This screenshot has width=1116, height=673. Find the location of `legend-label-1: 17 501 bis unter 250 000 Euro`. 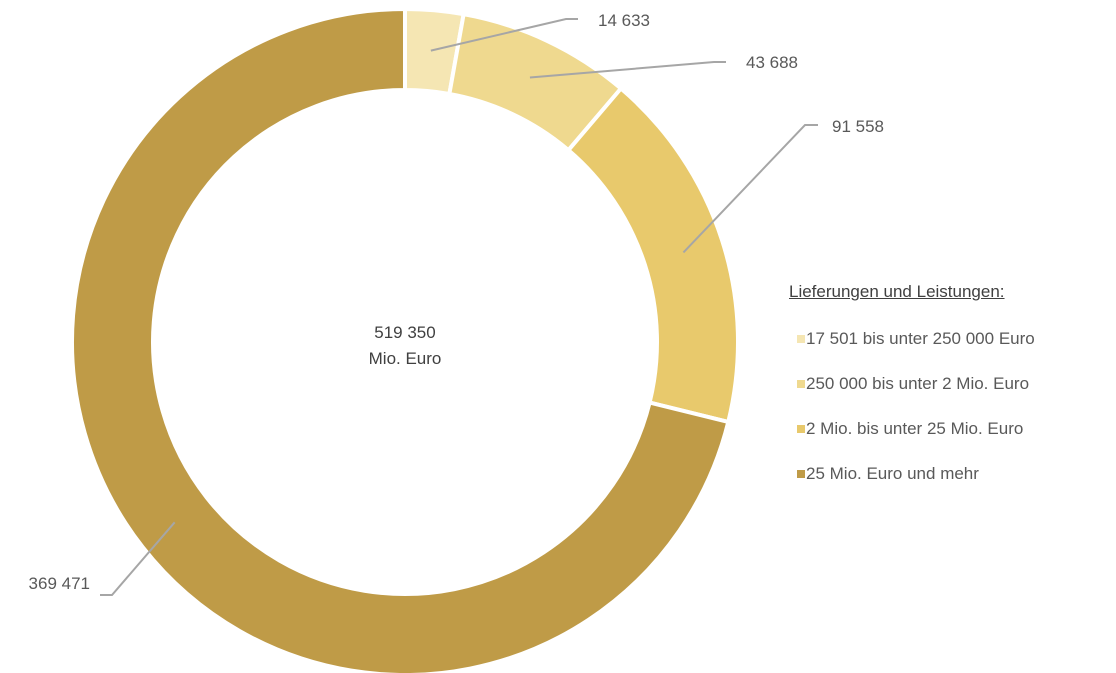

legend-label-1: 17 501 bis unter 250 000 Euro is located at coordinates (920, 338).